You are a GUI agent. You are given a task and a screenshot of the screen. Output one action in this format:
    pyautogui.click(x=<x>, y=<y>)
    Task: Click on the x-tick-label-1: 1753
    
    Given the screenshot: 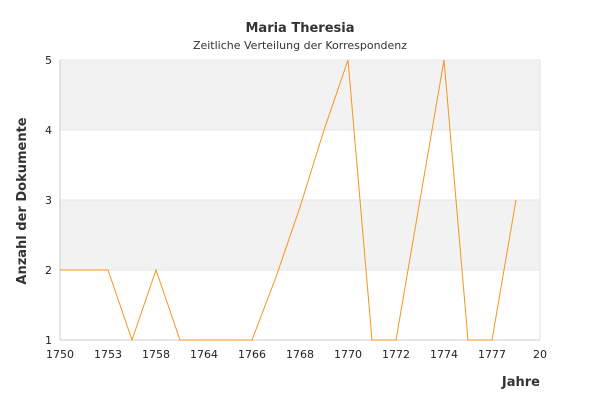 What is the action you would take?
    pyautogui.click(x=108, y=354)
    